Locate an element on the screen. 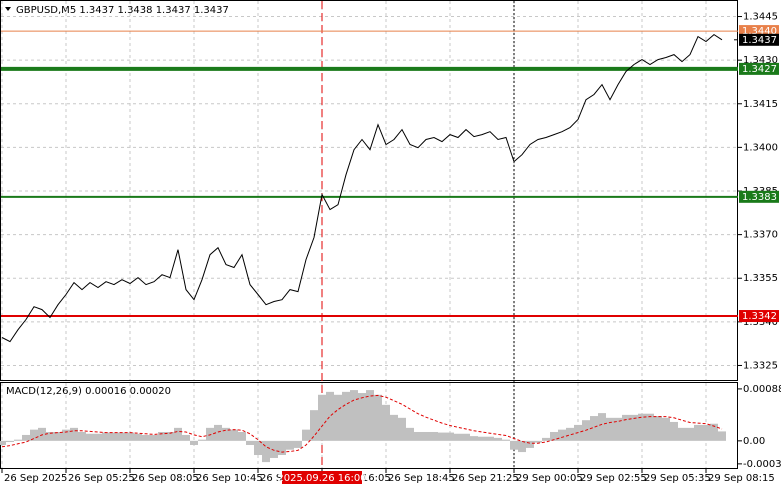 This screenshot has height=489, width=781. level-label: 1.3427 is located at coordinates (759, 69).